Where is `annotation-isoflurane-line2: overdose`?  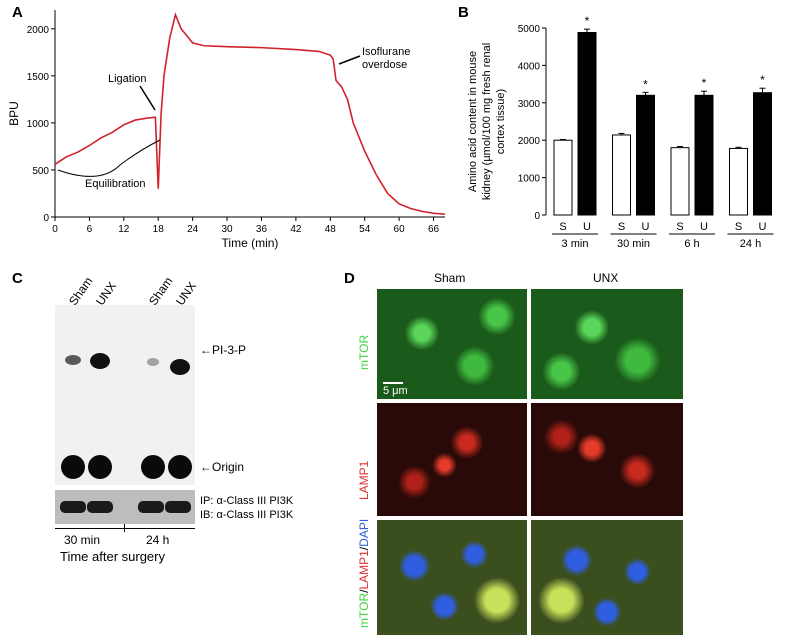 annotation-isoflurane-line2: overdose is located at coordinates (384, 65).